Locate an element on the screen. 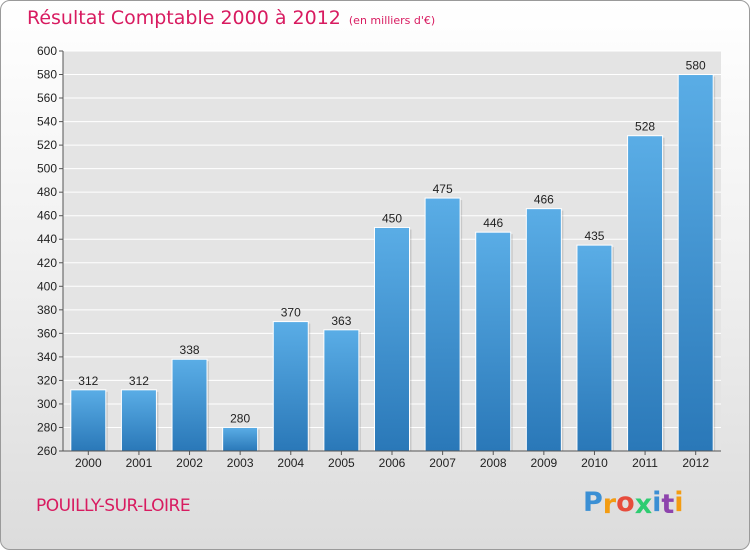  x-tick-label: 2004 is located at coordinates (290, 463).